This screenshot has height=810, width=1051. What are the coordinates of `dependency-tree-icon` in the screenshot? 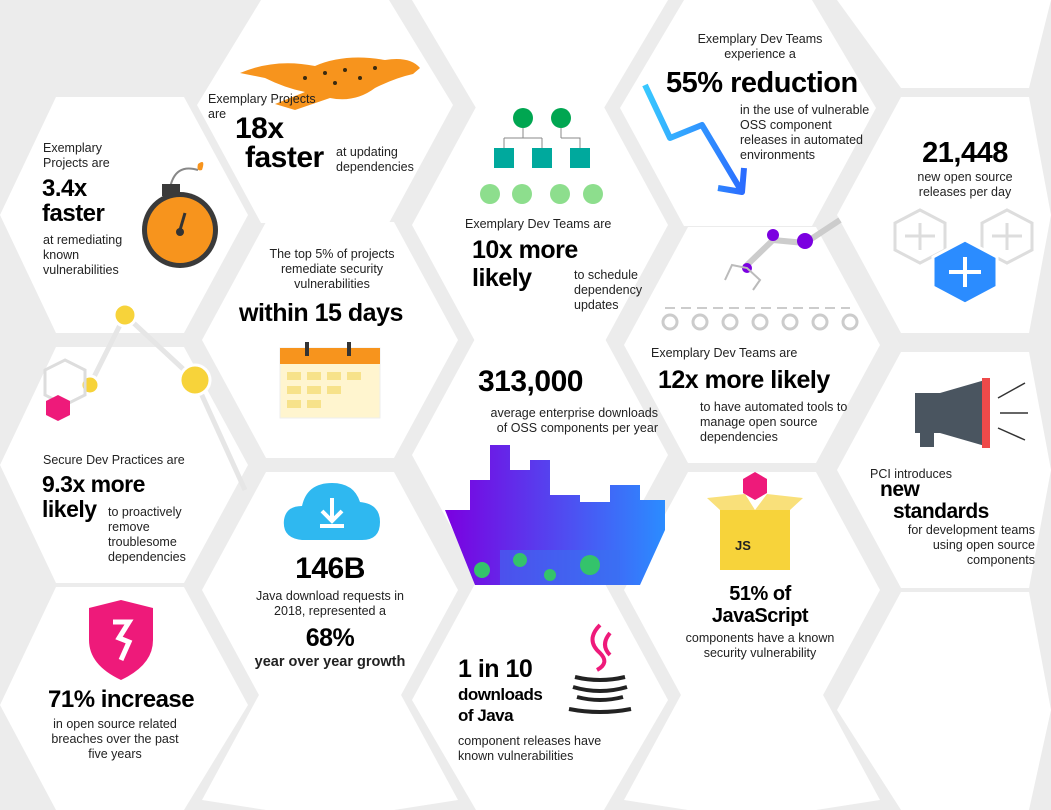 It's located at (541, 156).